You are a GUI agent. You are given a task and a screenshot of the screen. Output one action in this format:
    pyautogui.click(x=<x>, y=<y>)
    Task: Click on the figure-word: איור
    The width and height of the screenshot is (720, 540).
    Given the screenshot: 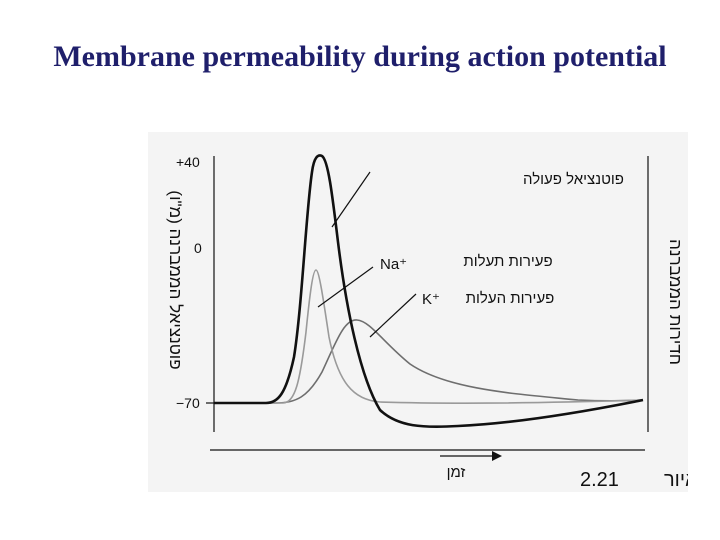 What is the action you would take?
    pyautogui.click(x=676, y=480)
    